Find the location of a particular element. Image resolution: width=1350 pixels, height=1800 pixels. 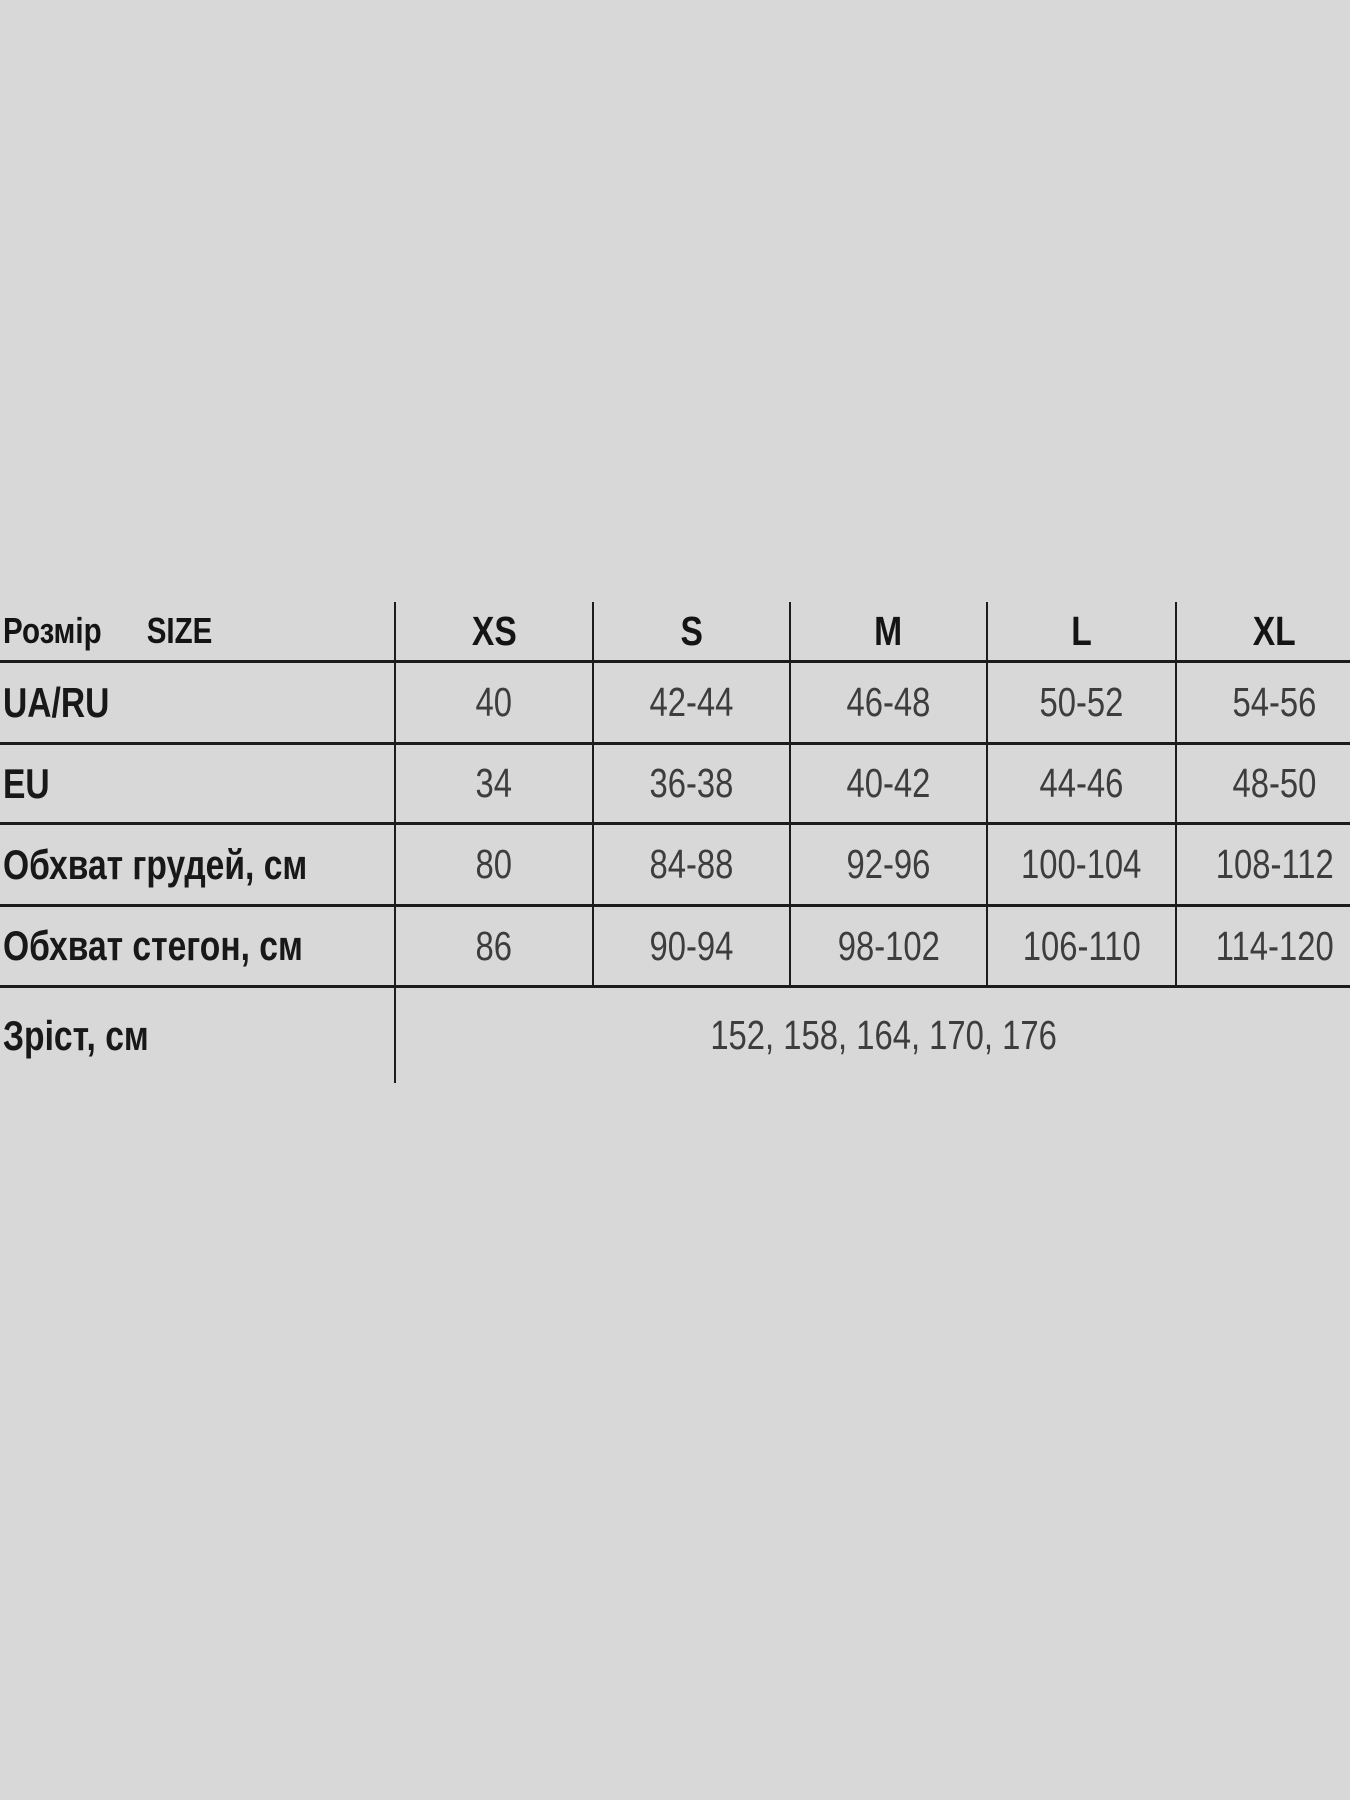

cell-chest-m: 92-96 is located at coordinates (887, 866).